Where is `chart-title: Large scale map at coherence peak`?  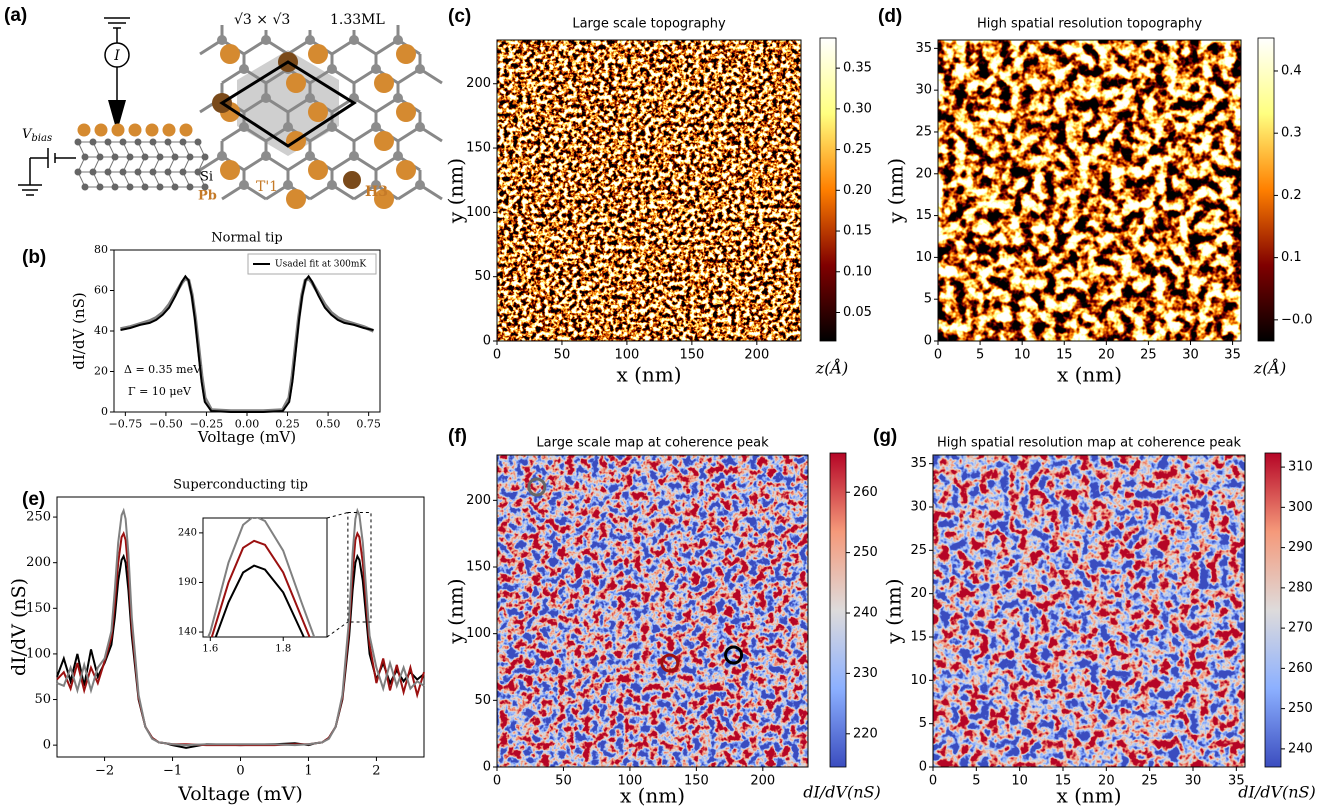
chart-title: Large scale map at coherence peak is located at coordinates (652, 443).